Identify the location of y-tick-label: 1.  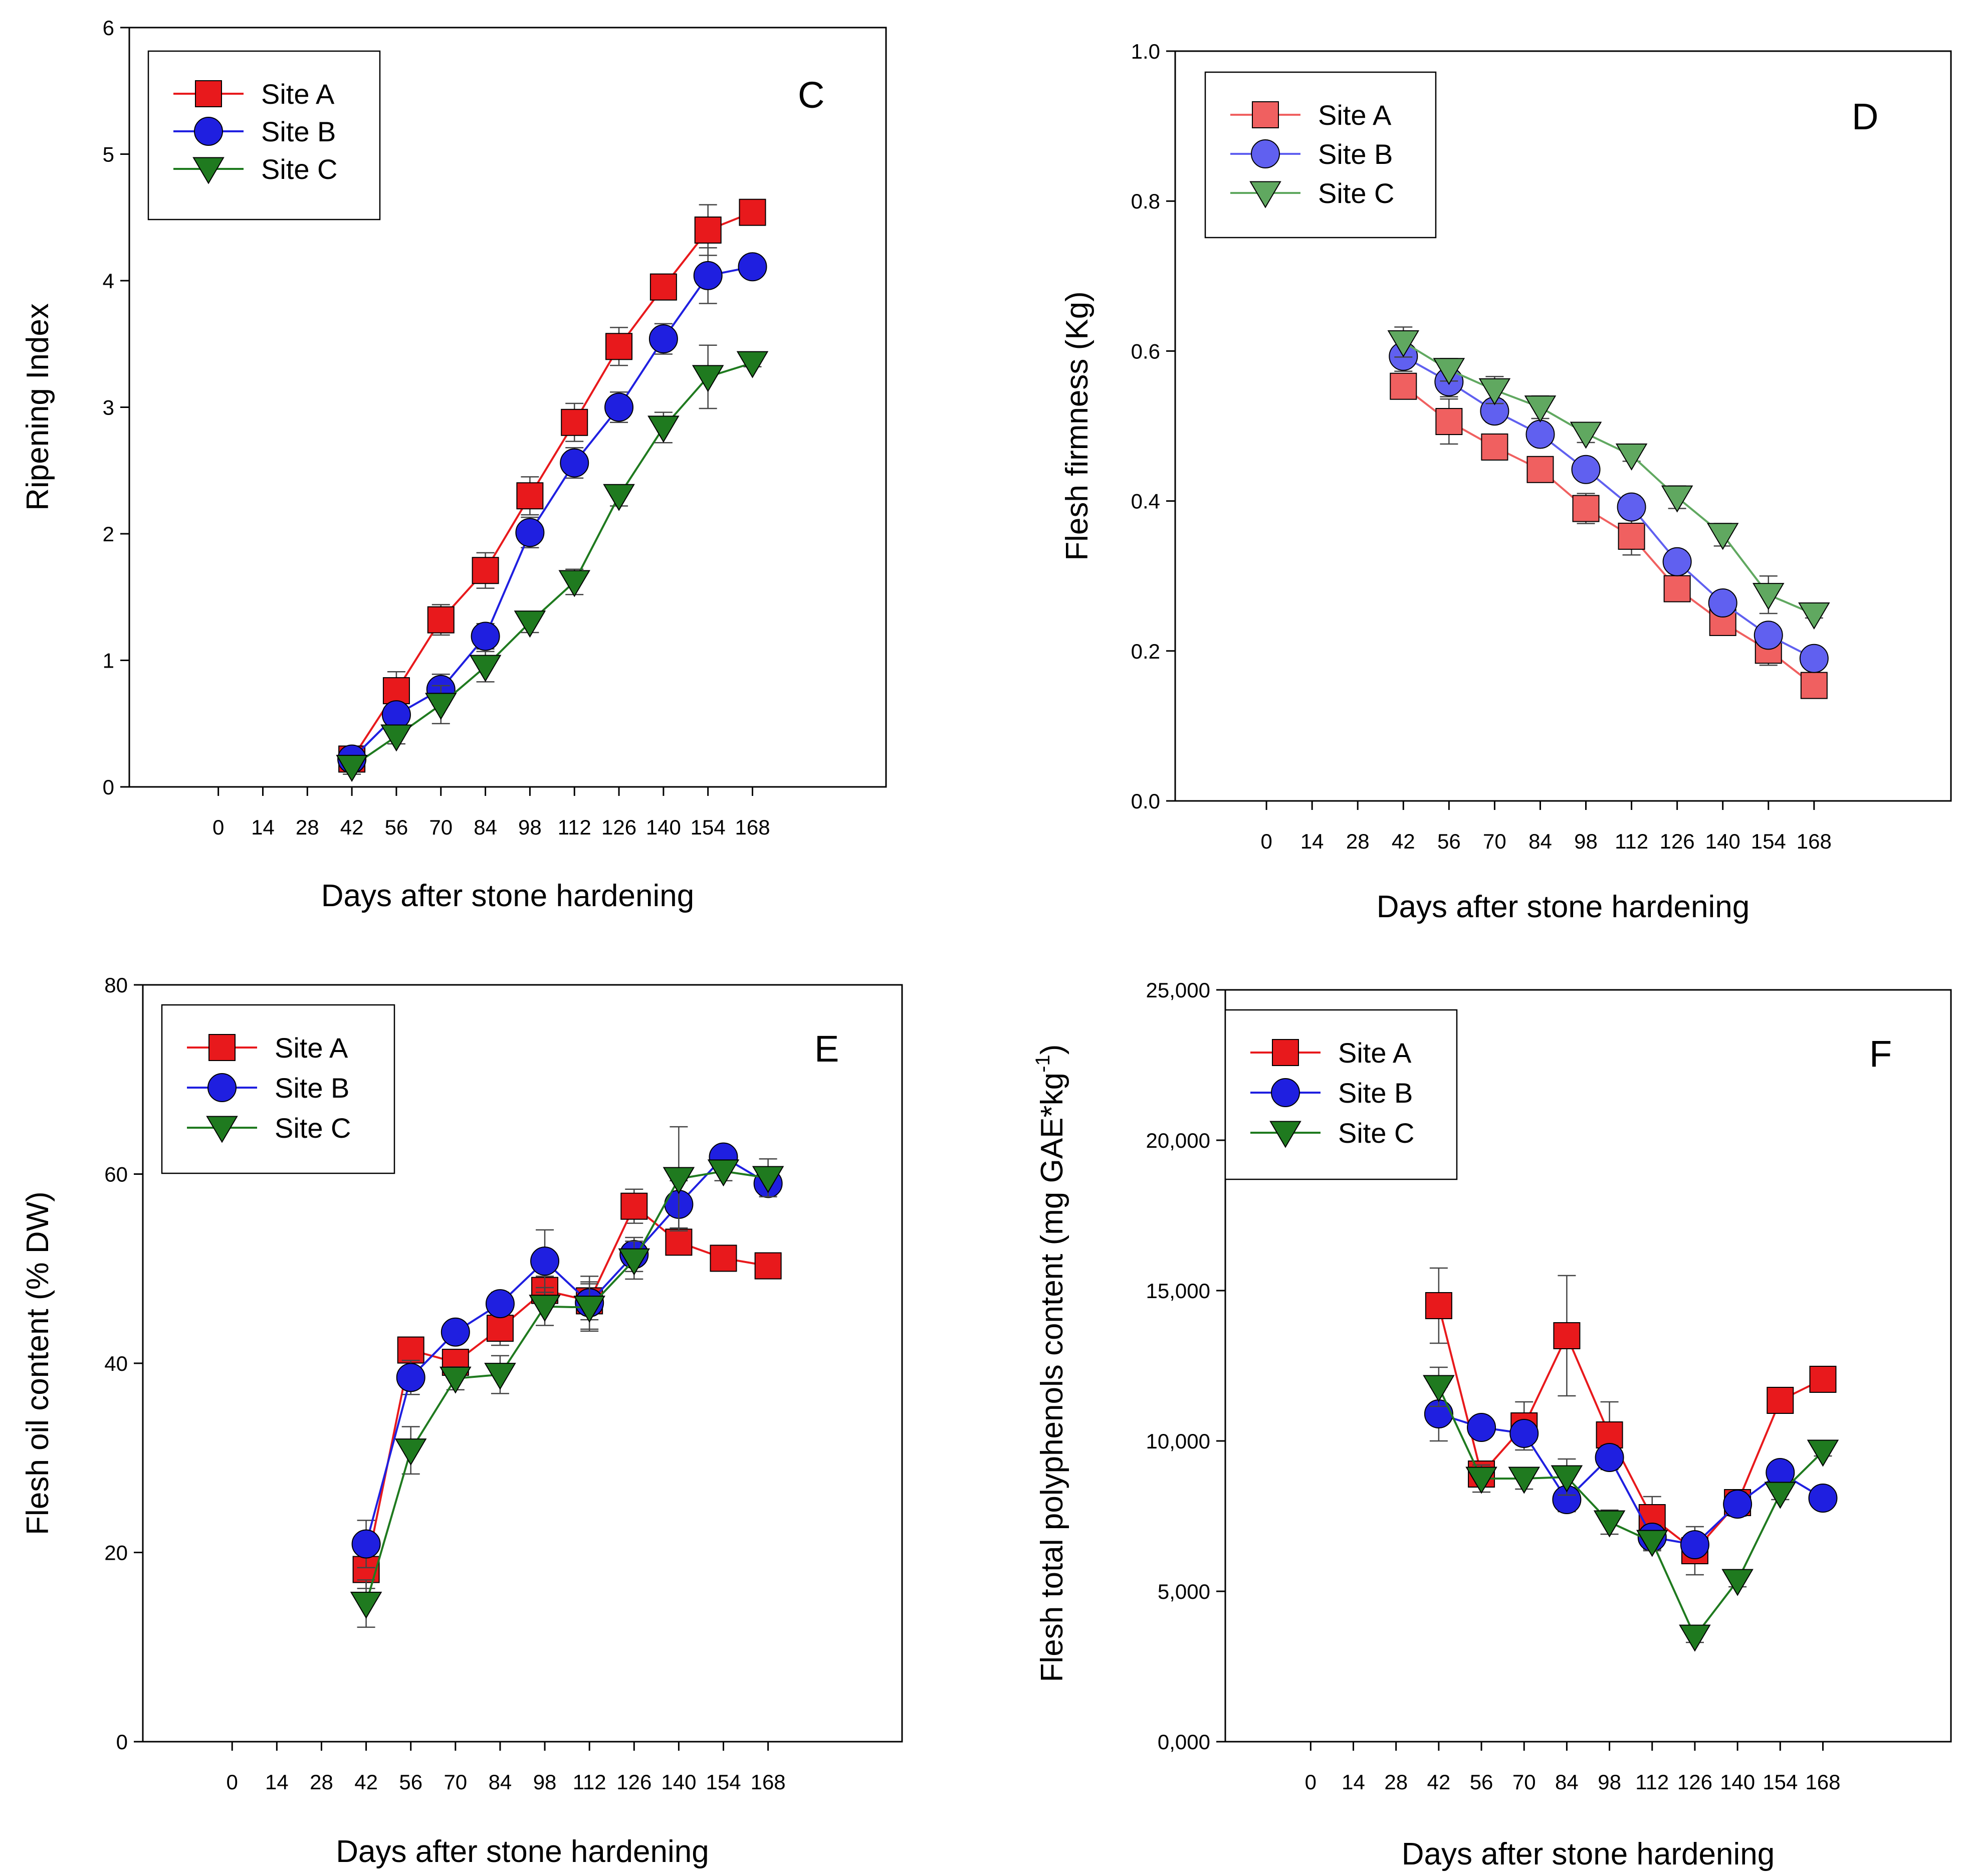
(109, 661).